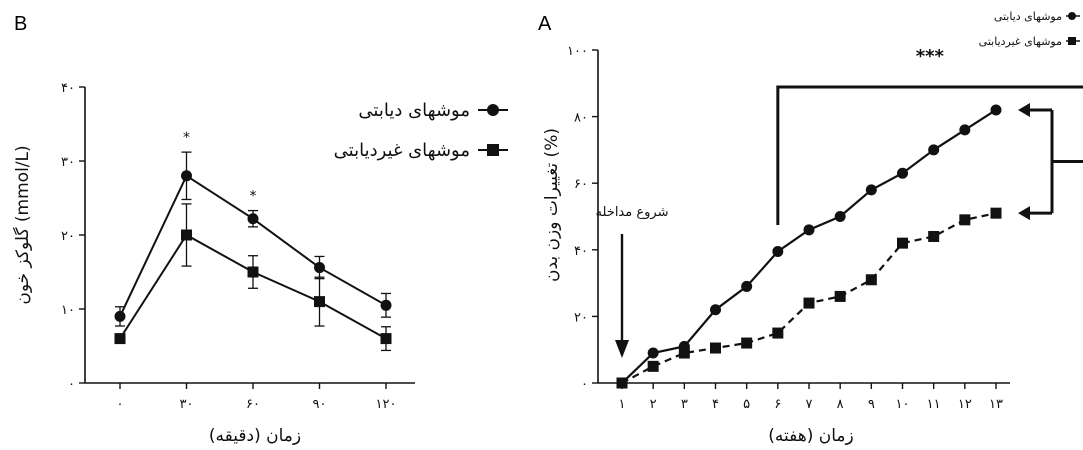 This screenshot has height=450, width=1083. What do you see at coordinates (581, 251) in the screenshot?
I see `panel-a-y-tick-label: ۴۰` at bounding box center [581, 251].